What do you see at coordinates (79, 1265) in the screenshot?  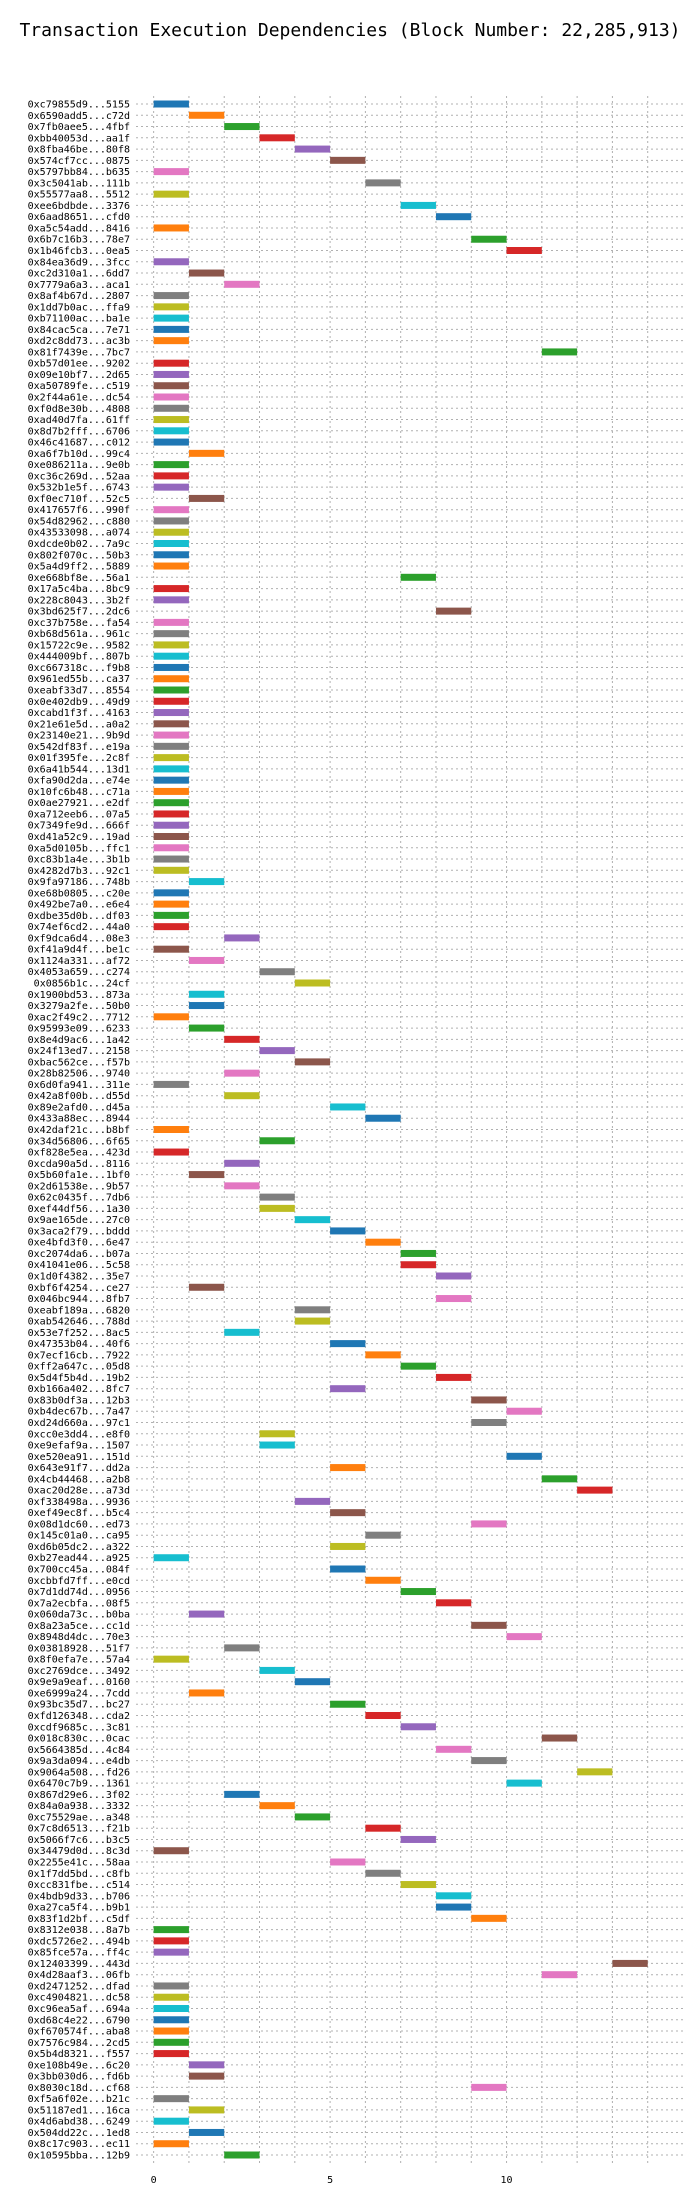 I see `y-tick-label: 0x41041e06...5c58` at bounding box center [79, 1265].